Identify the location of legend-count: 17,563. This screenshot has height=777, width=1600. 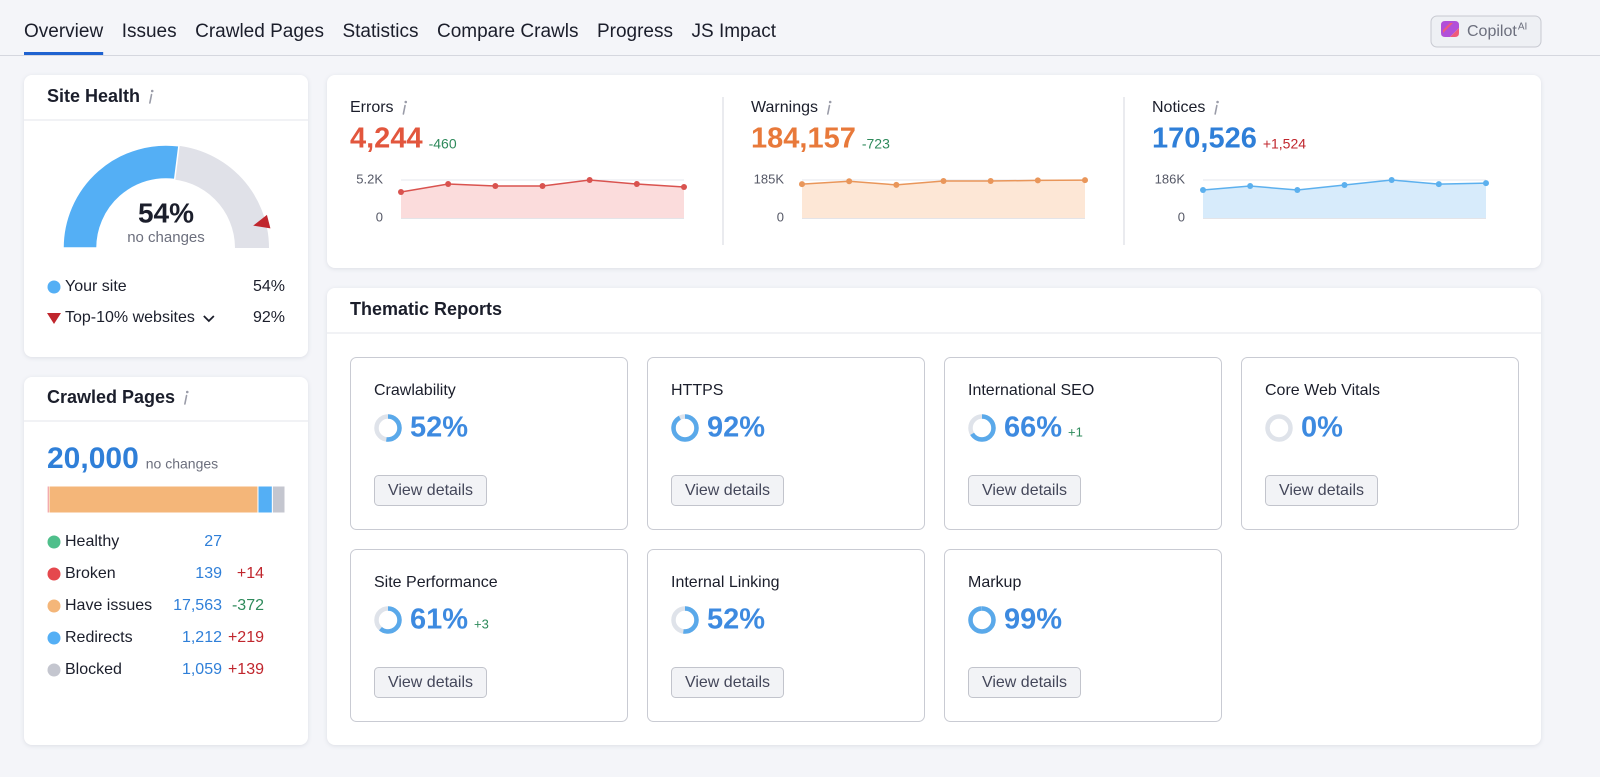
(197, 605).